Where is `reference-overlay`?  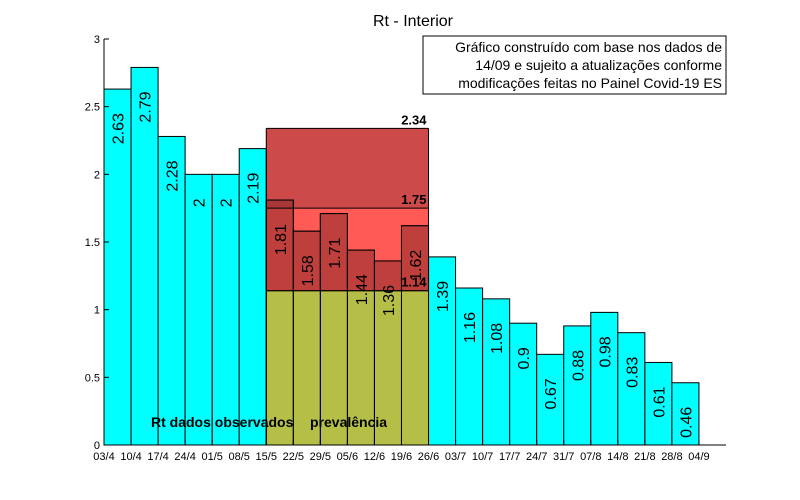
reference-overlay is located at coordinates (347, 286).